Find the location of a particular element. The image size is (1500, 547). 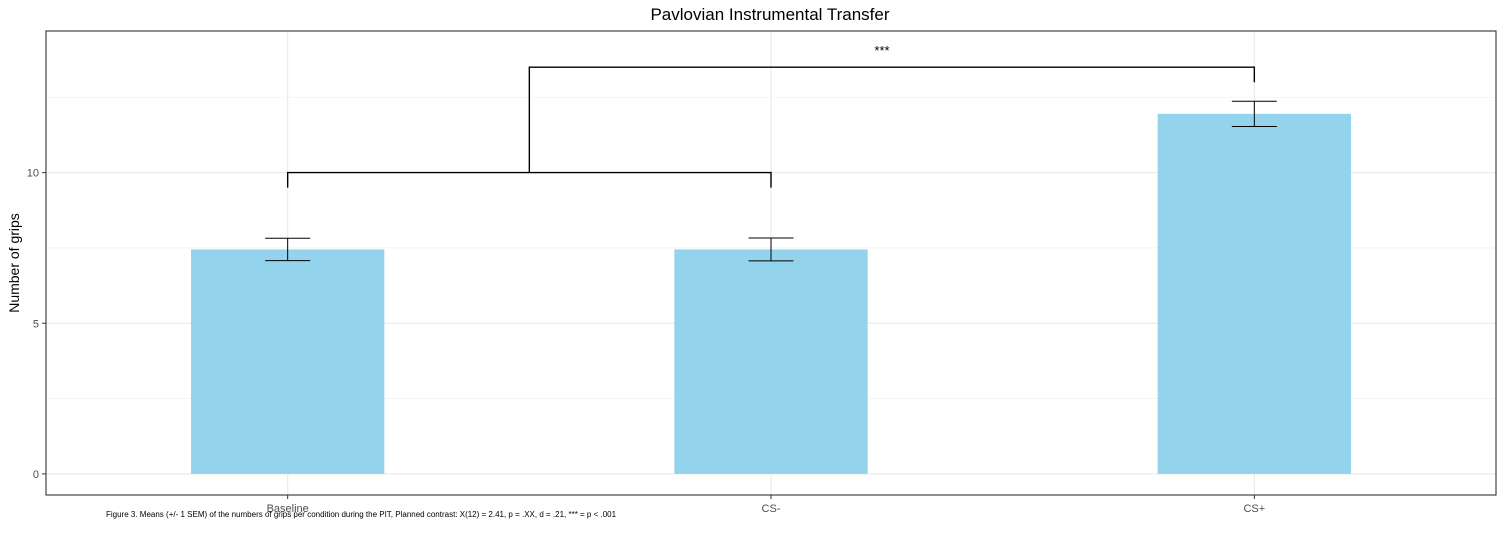

x-tick-label: CS+ is located at coordinates (1254, 509).